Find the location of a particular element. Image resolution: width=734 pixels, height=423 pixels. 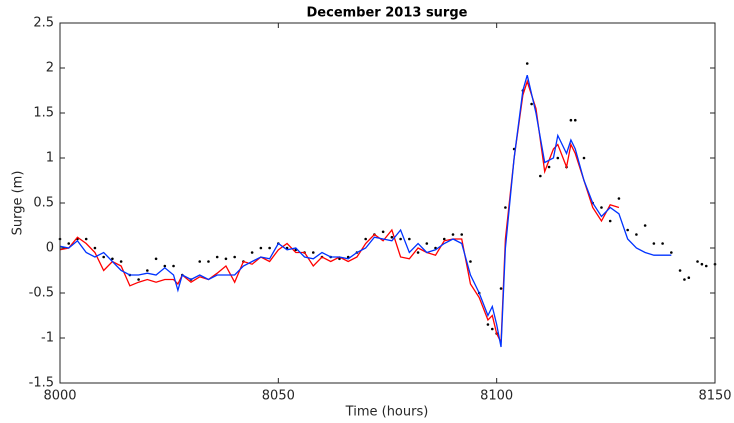

x-axis-label: Time (hours) is located at coordinates (387, 412).